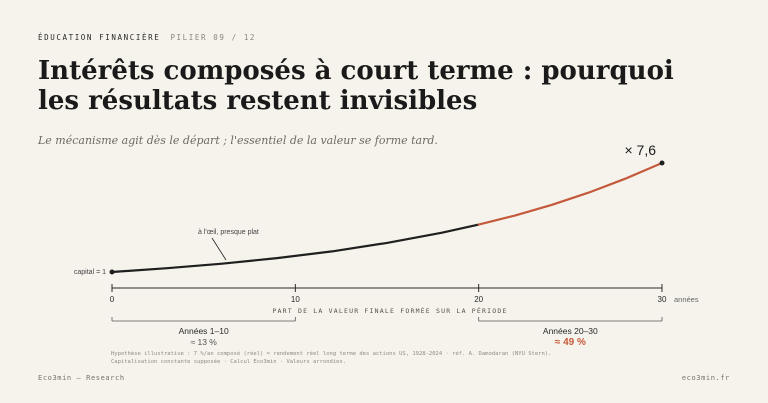 The height and width of the screenshot is (403, 768). Describe the element at coordinates (81, 378) in the screenshot. I see `footer-brand: Eco3min — Research` at that location.